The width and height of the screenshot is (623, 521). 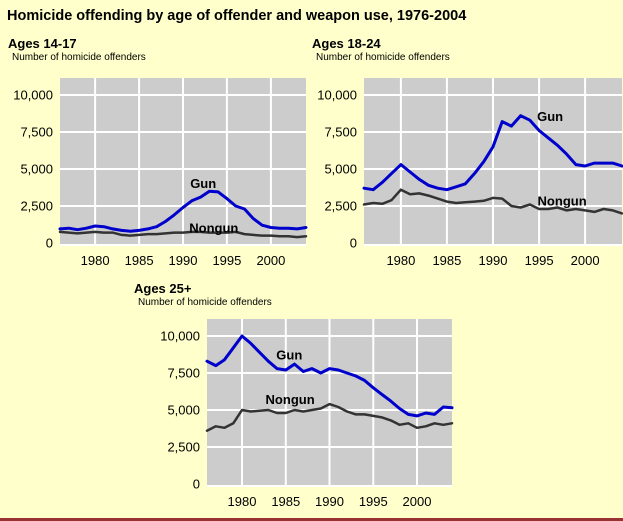 I want to click on chart-title: Ages 18-24, so click(x=346, y=43).